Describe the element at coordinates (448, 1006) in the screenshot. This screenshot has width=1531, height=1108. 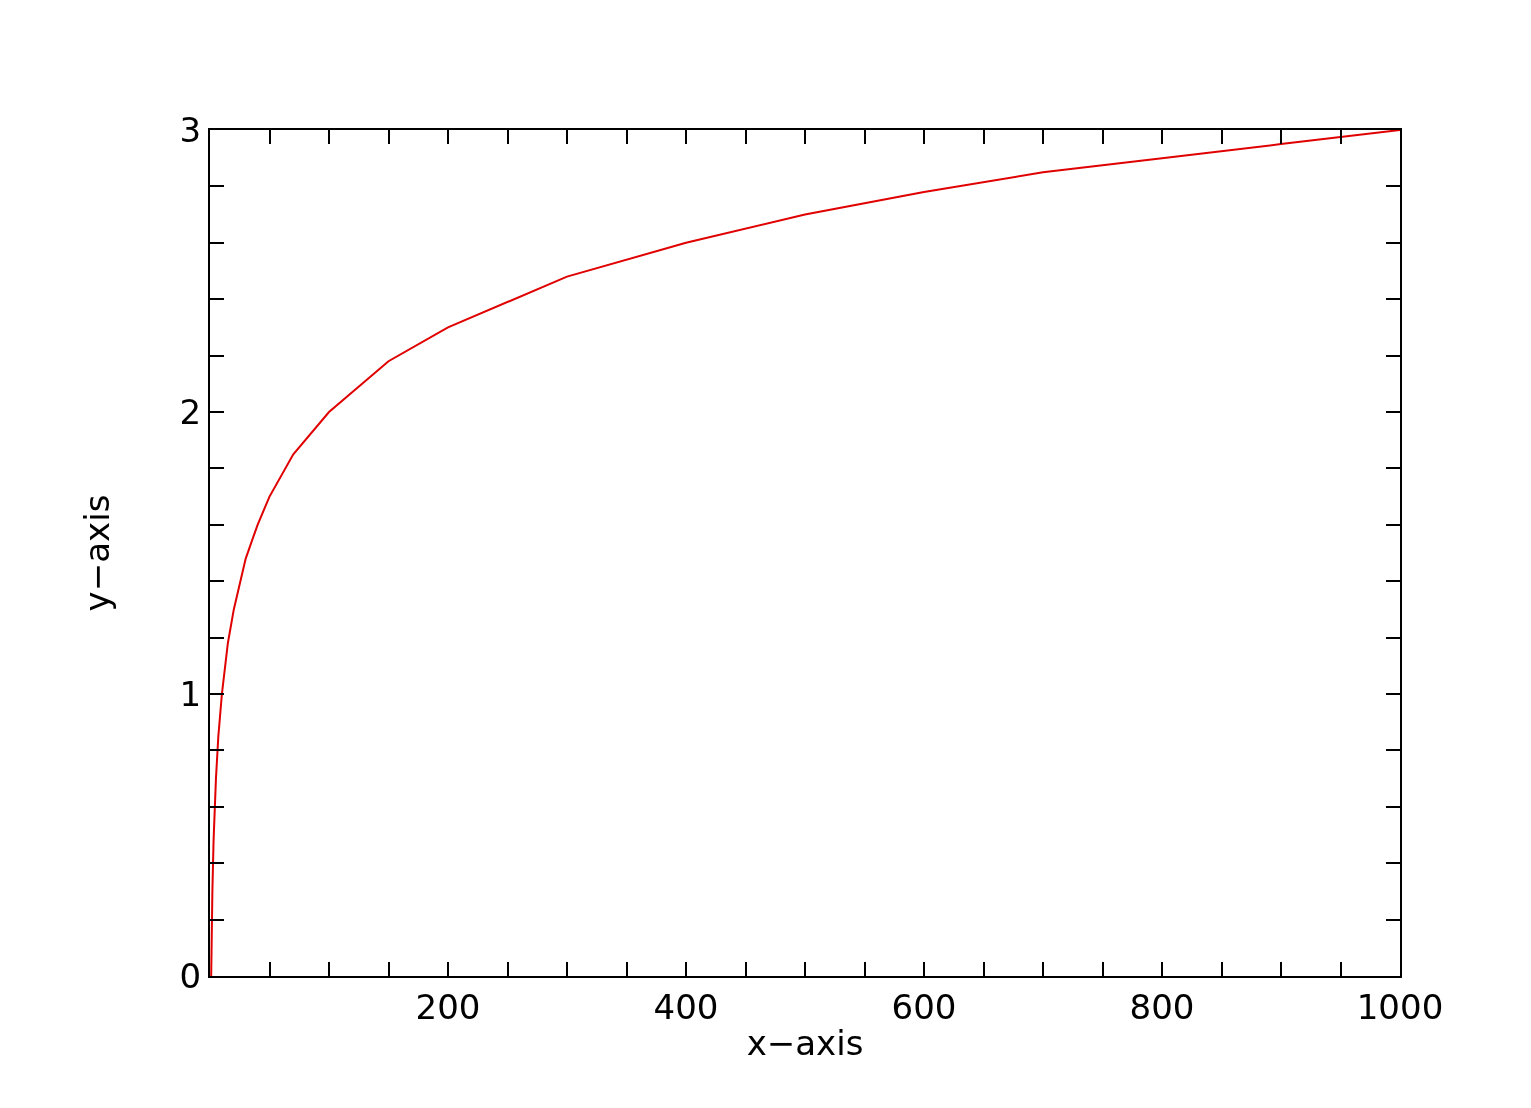
I see `x-tick-label: 200` at that location.